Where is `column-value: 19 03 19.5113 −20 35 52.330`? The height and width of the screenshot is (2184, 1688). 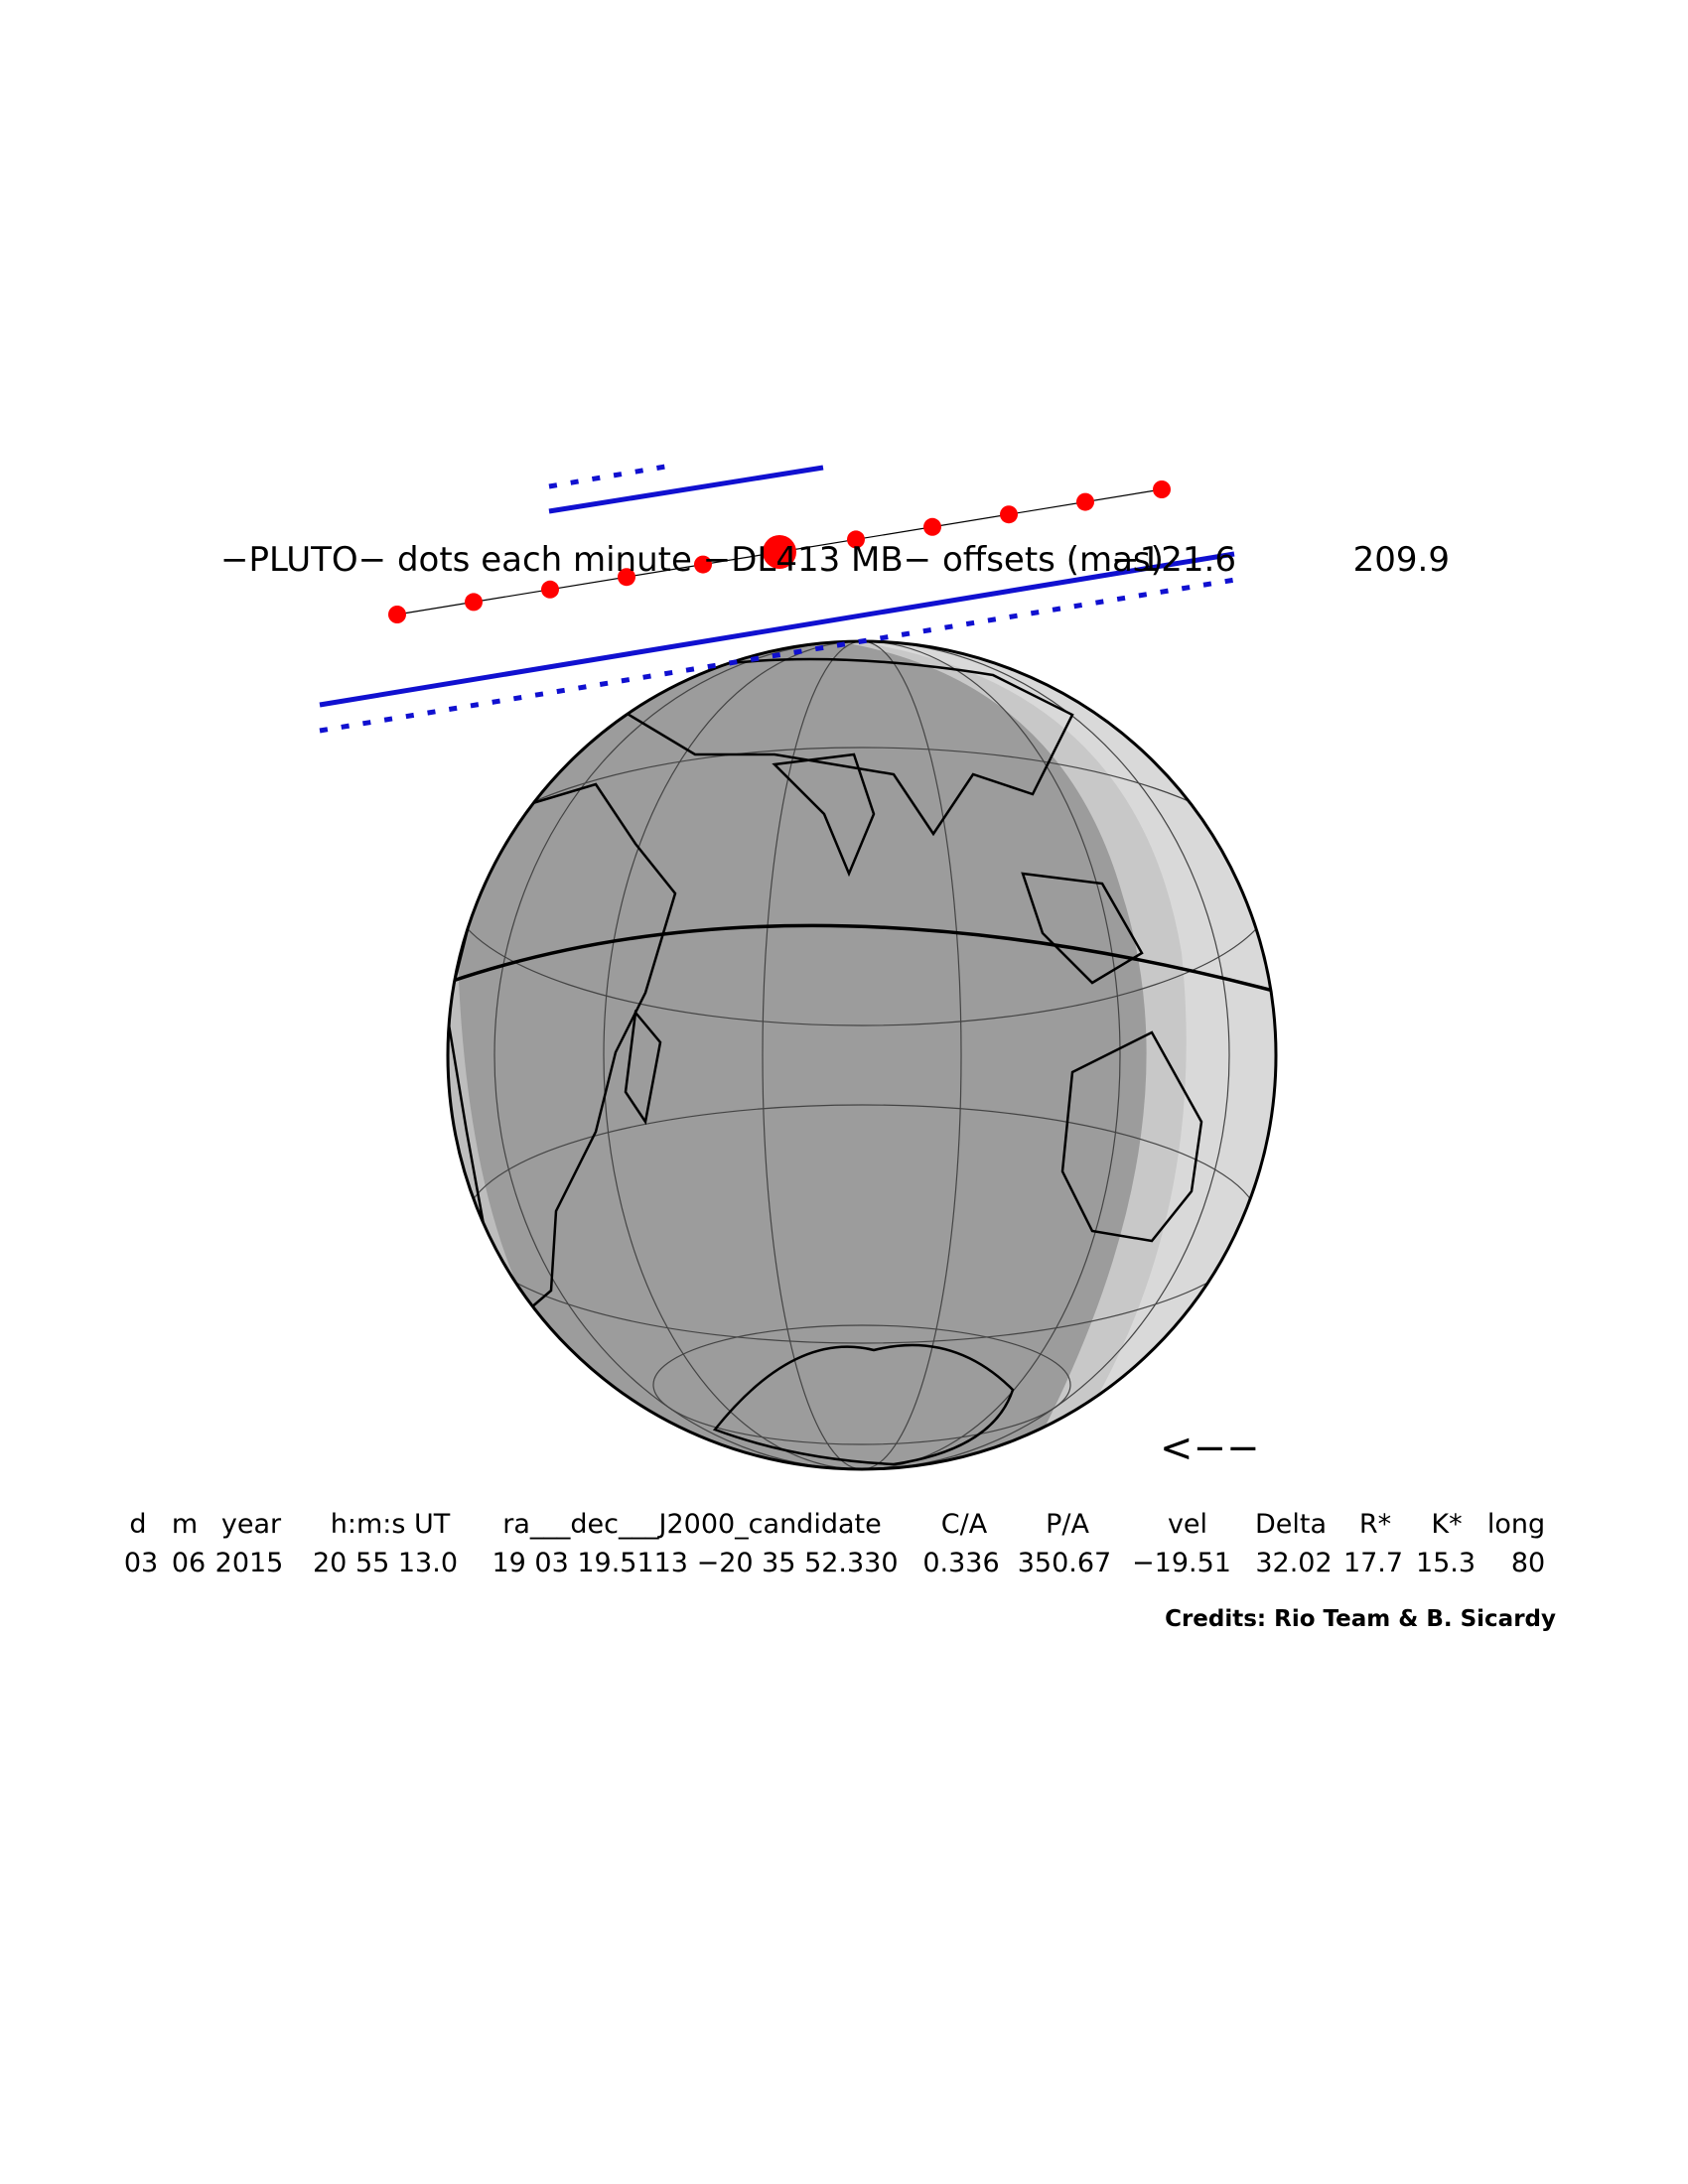
column-value: 19 03 19.5113 −20 35 52.330 is located at coordinates (695, 1563).